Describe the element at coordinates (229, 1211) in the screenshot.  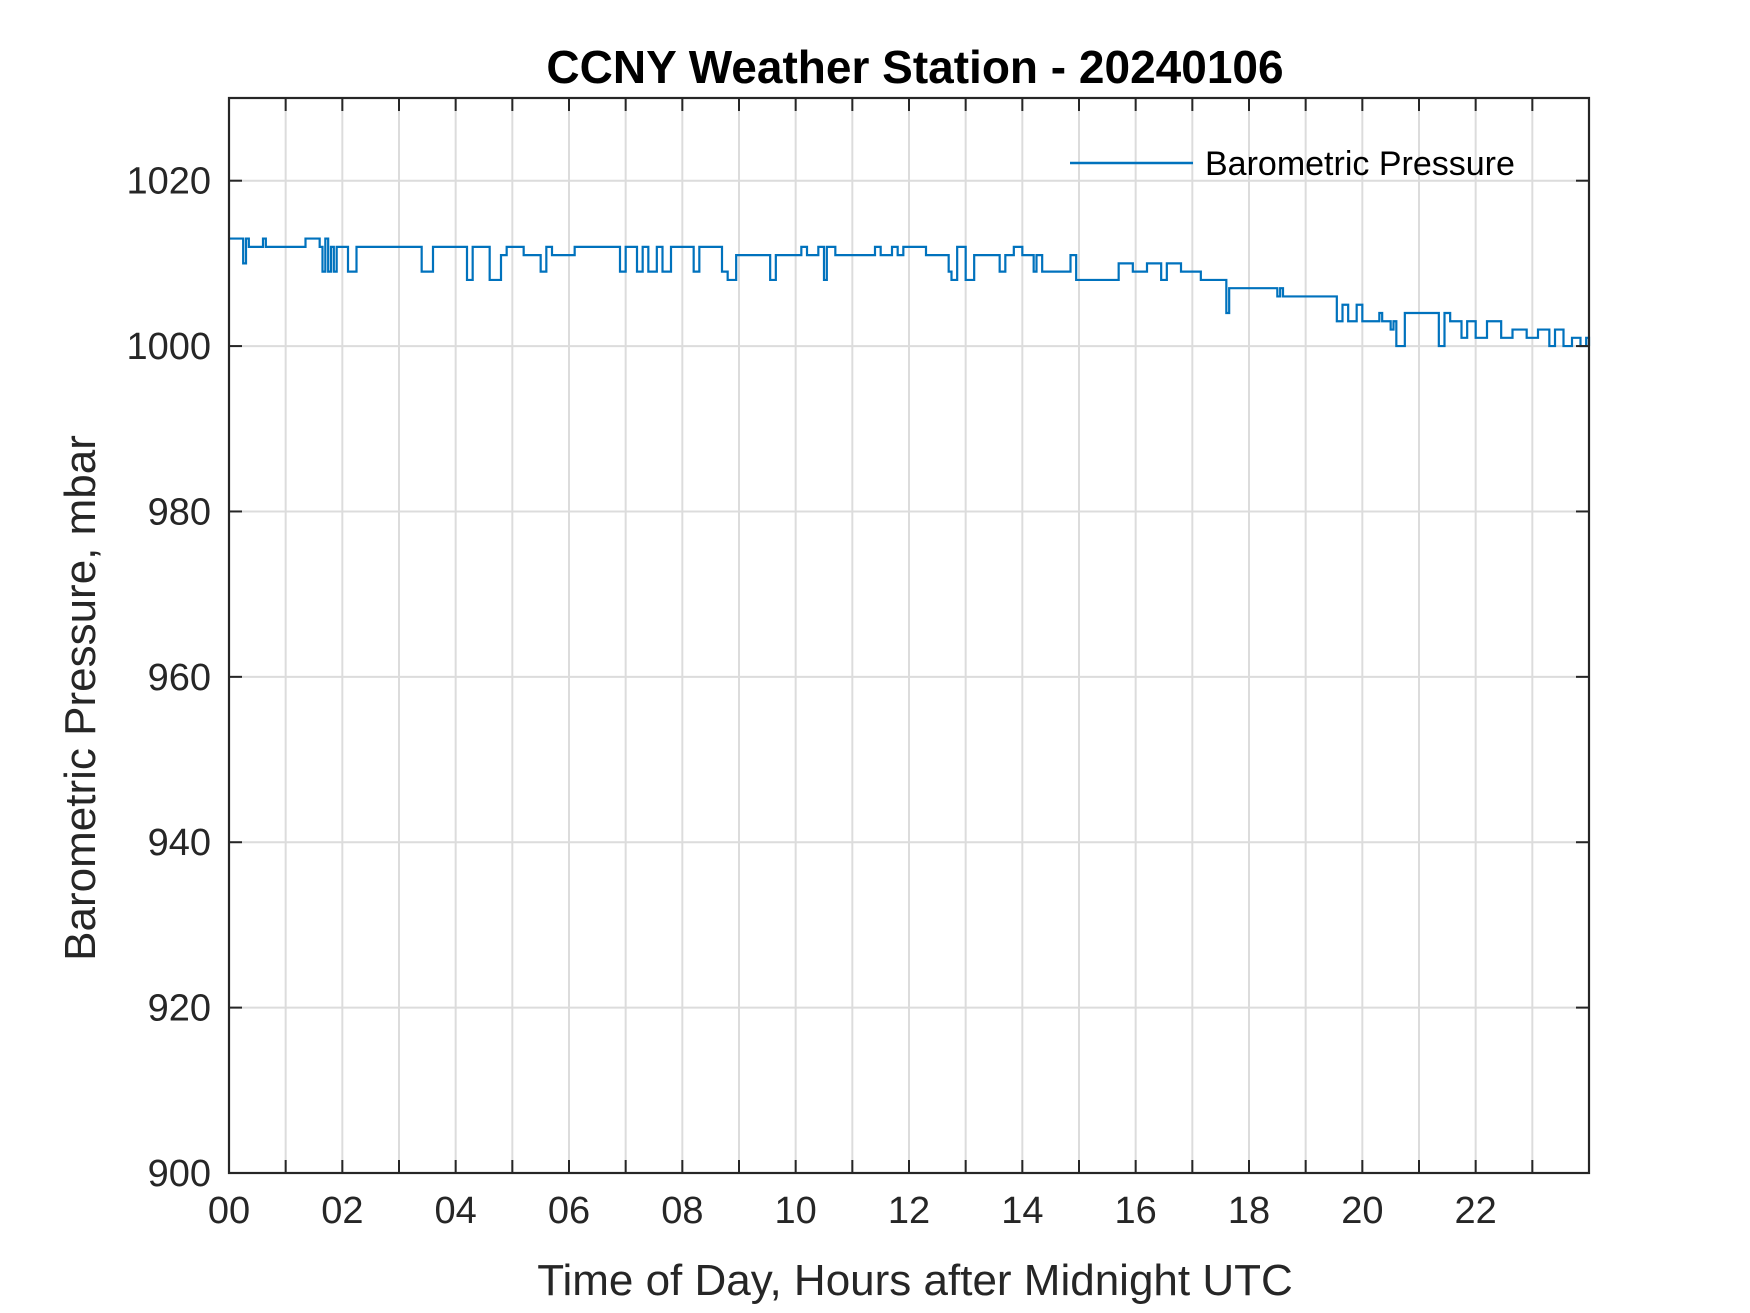
I see `x-tick-label: 00` at that location.